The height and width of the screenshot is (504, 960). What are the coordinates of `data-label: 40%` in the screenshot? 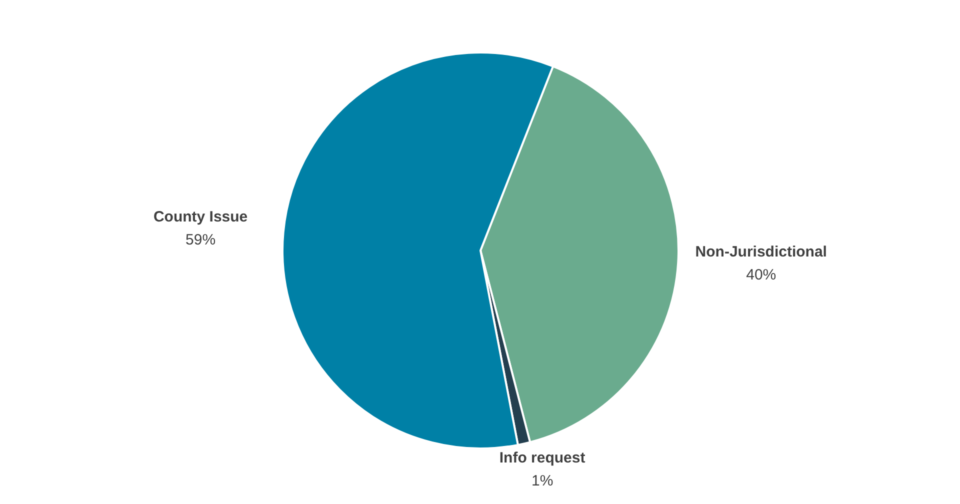 It's located at (761, 275).